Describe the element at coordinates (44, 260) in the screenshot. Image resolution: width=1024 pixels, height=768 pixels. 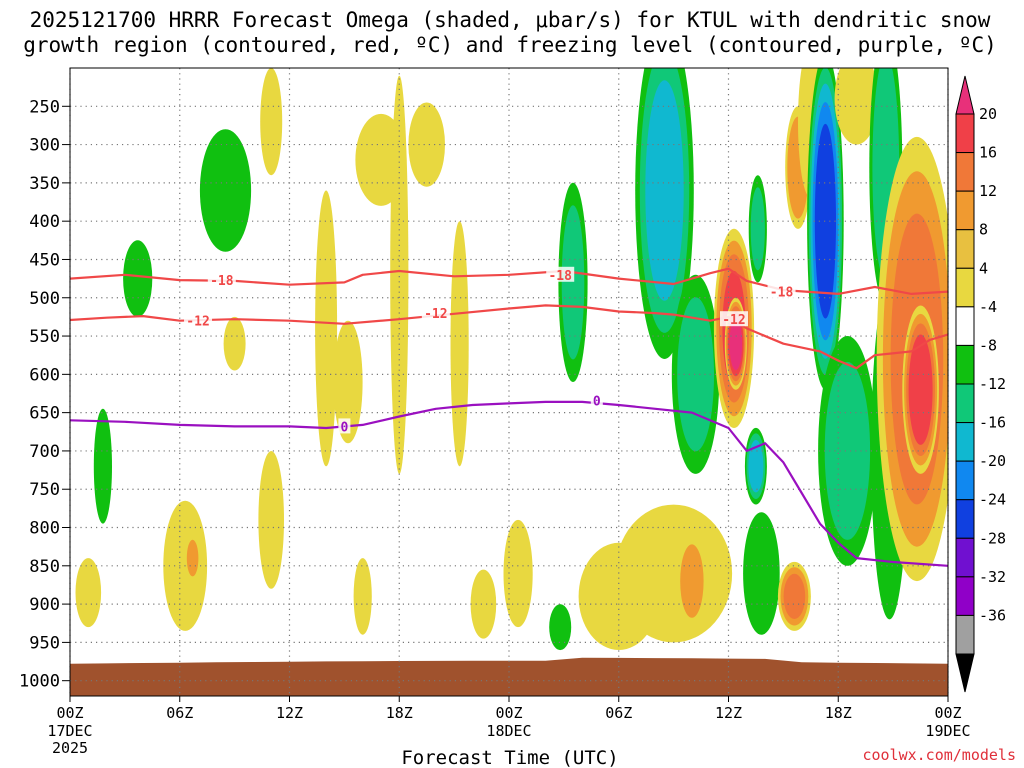
I see `y-tick-label: 450` at that location.